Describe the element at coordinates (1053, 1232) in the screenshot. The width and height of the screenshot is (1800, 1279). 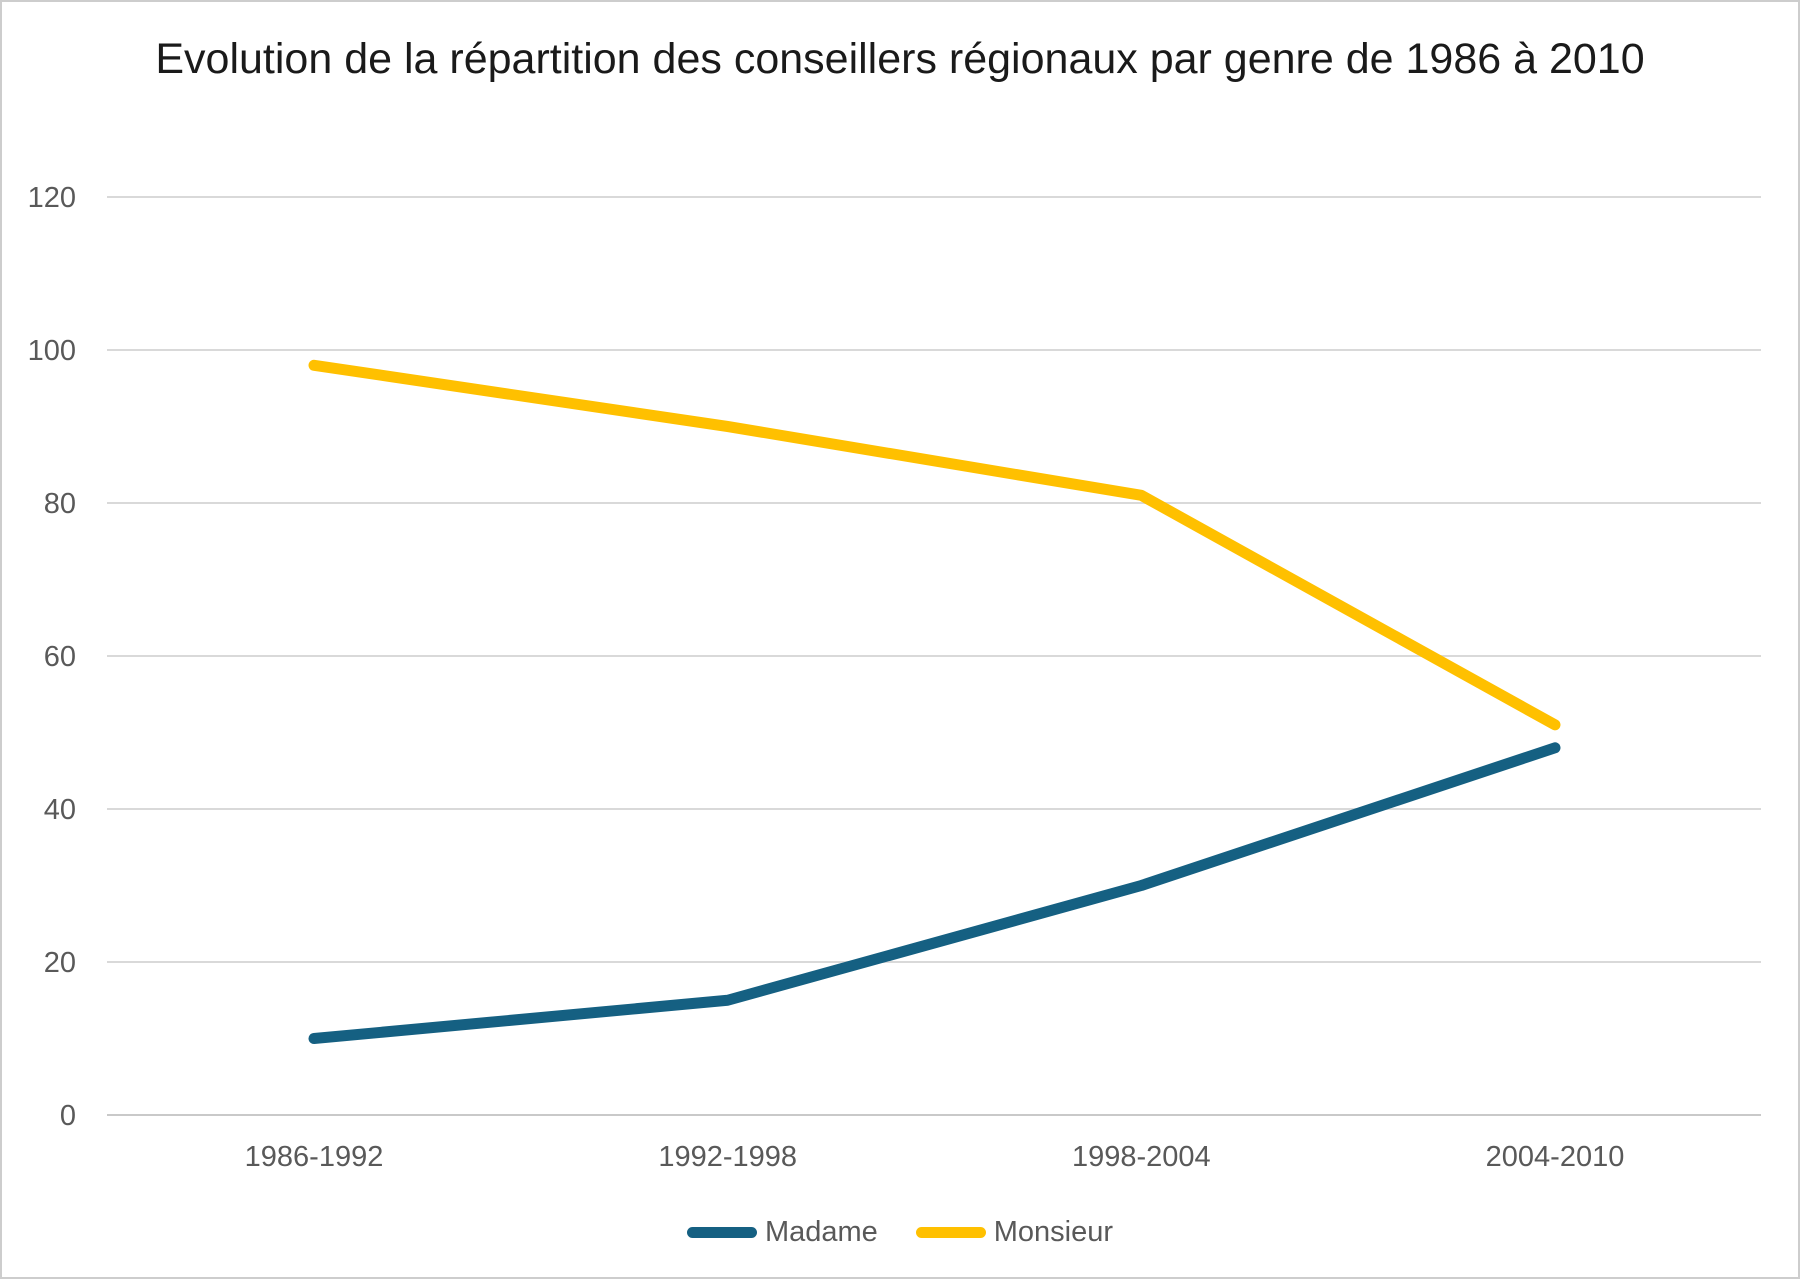
I see `legend-label-monsieur: Monsieur` at that location.